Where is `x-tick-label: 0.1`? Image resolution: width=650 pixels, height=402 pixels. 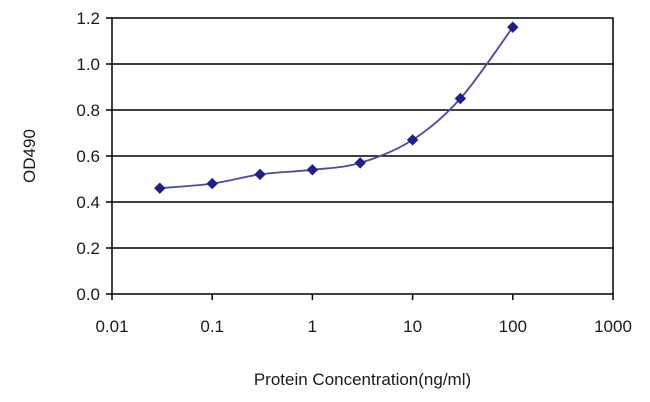
x-tick-label: 0.1 is located at coordinates (212, 326).